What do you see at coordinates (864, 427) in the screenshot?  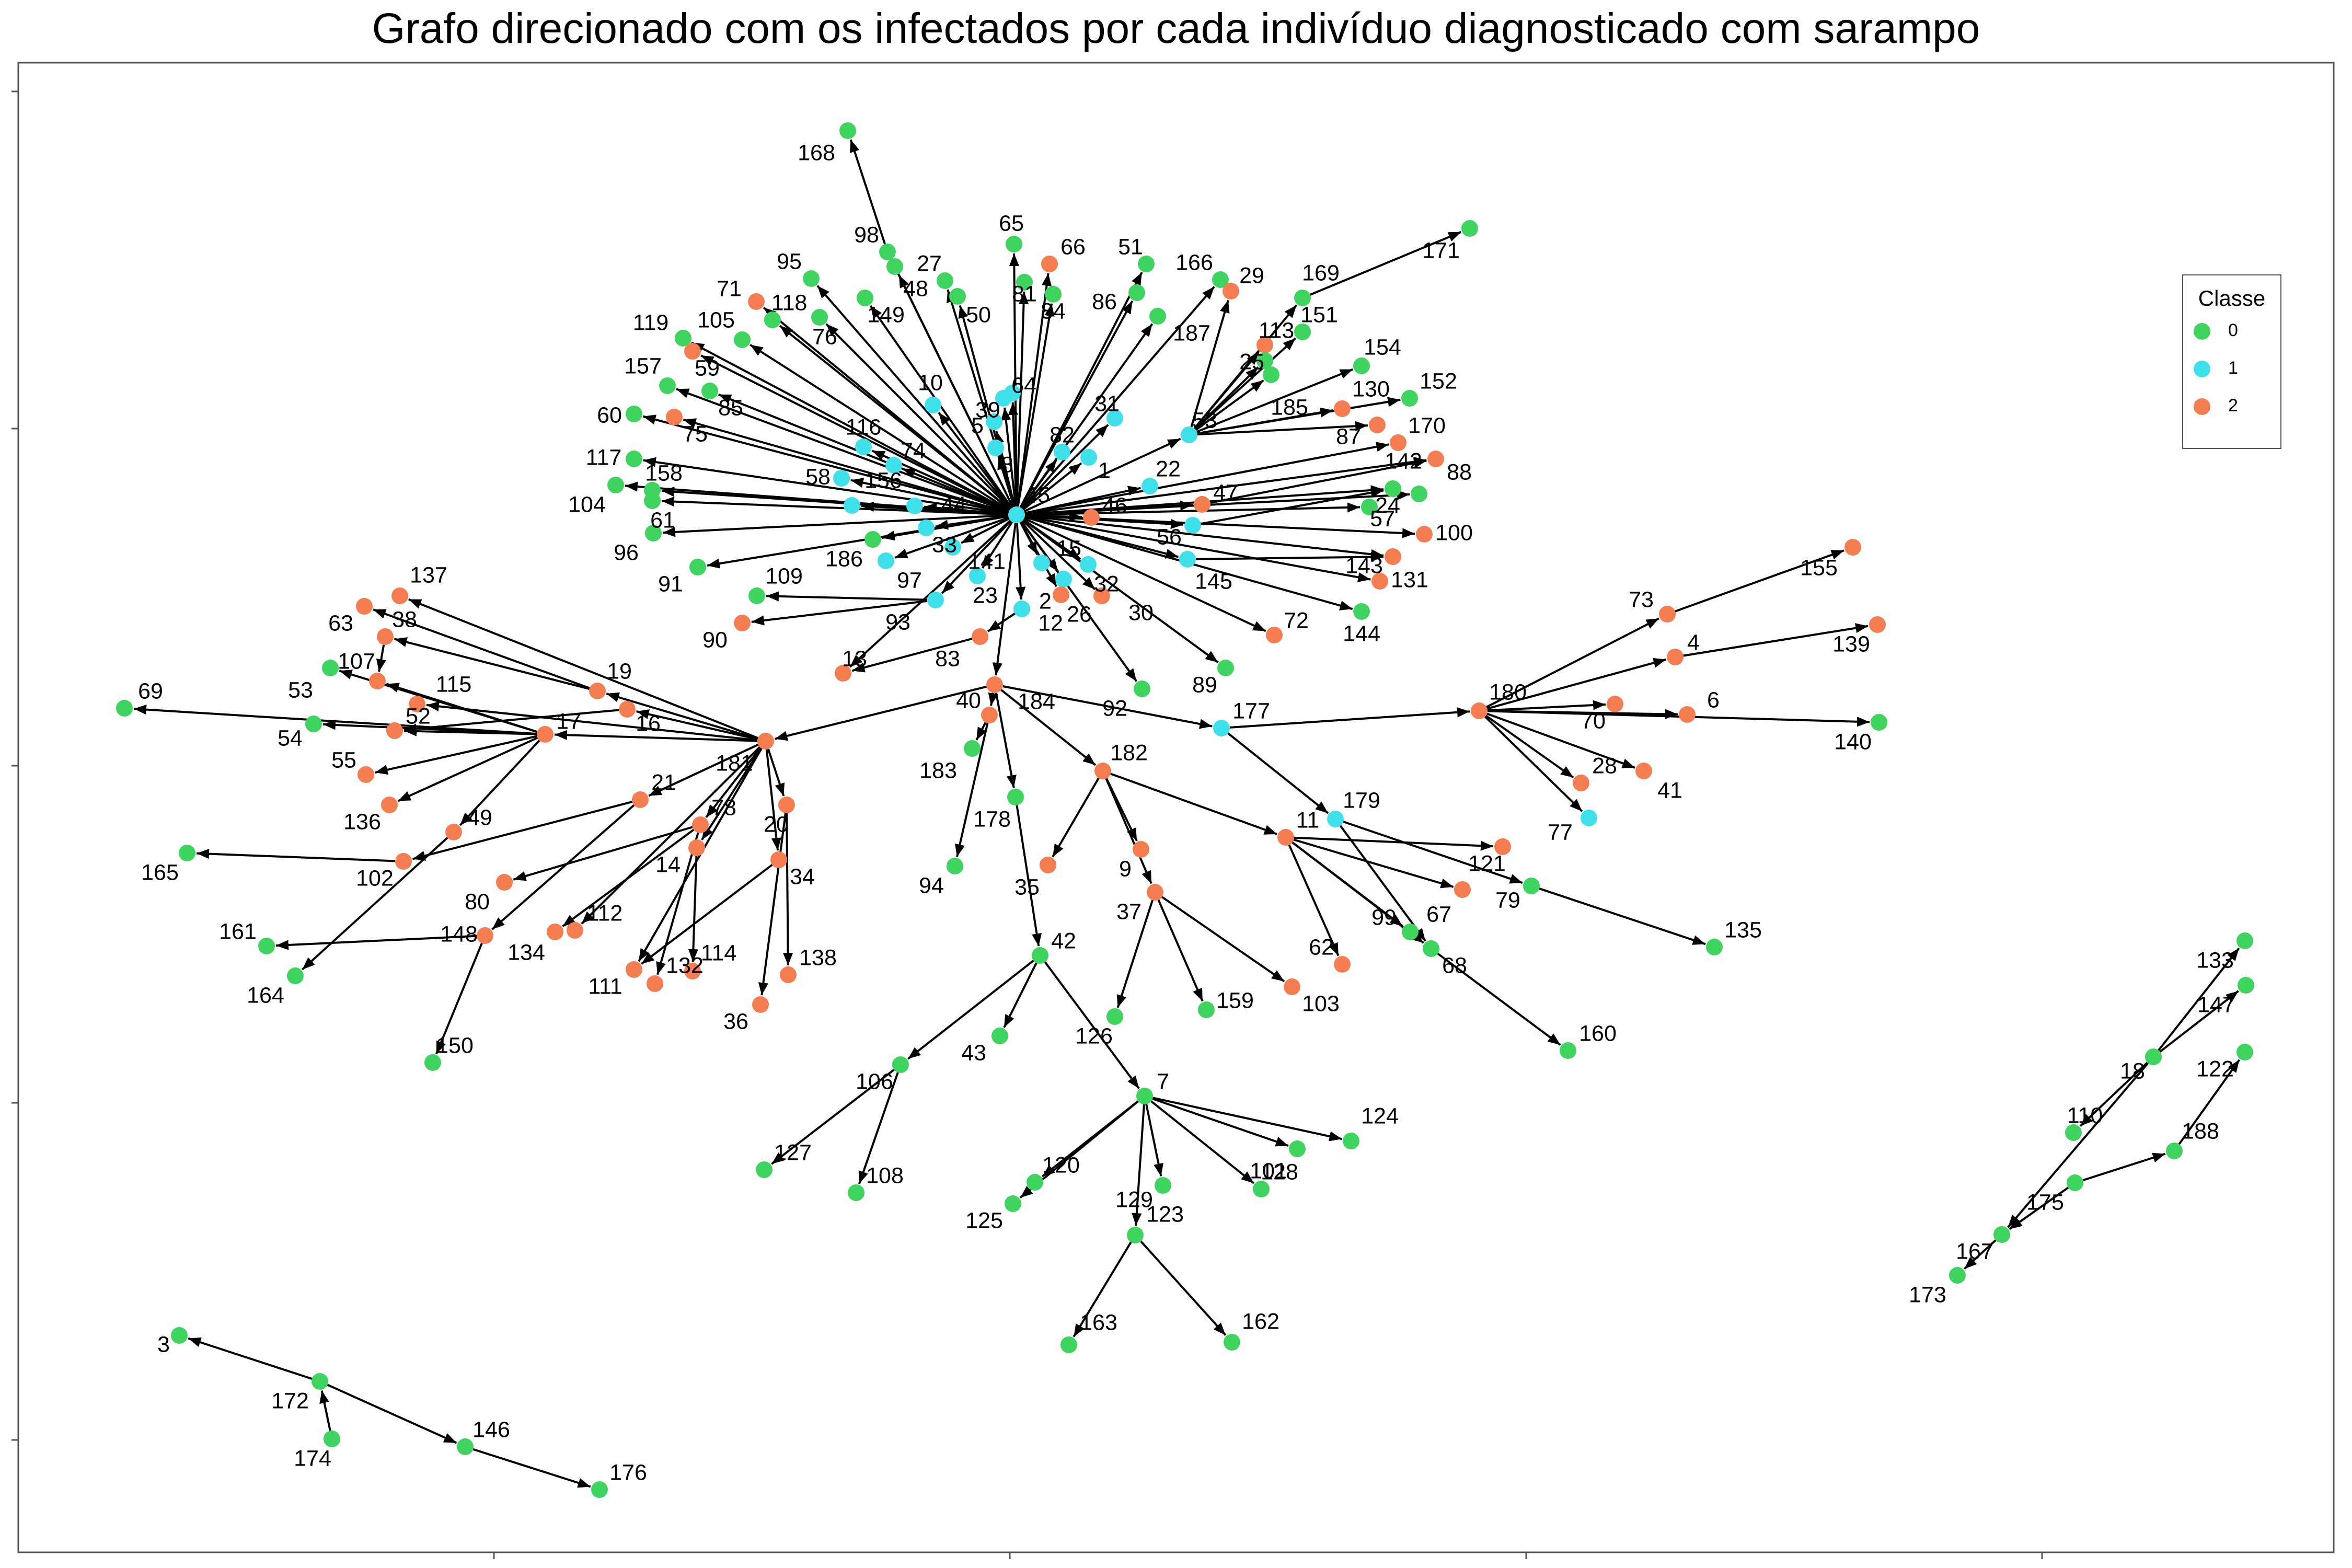 I see `node-label-116: 116` at bounding box center [864, 427].